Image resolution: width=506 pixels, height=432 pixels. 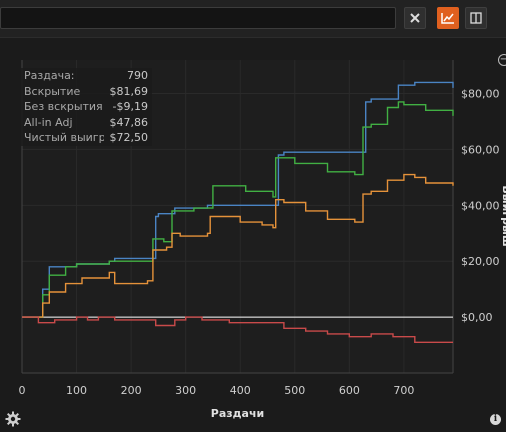 I want to click on y-tick-label: $0,00, so click(x=477, y=317).